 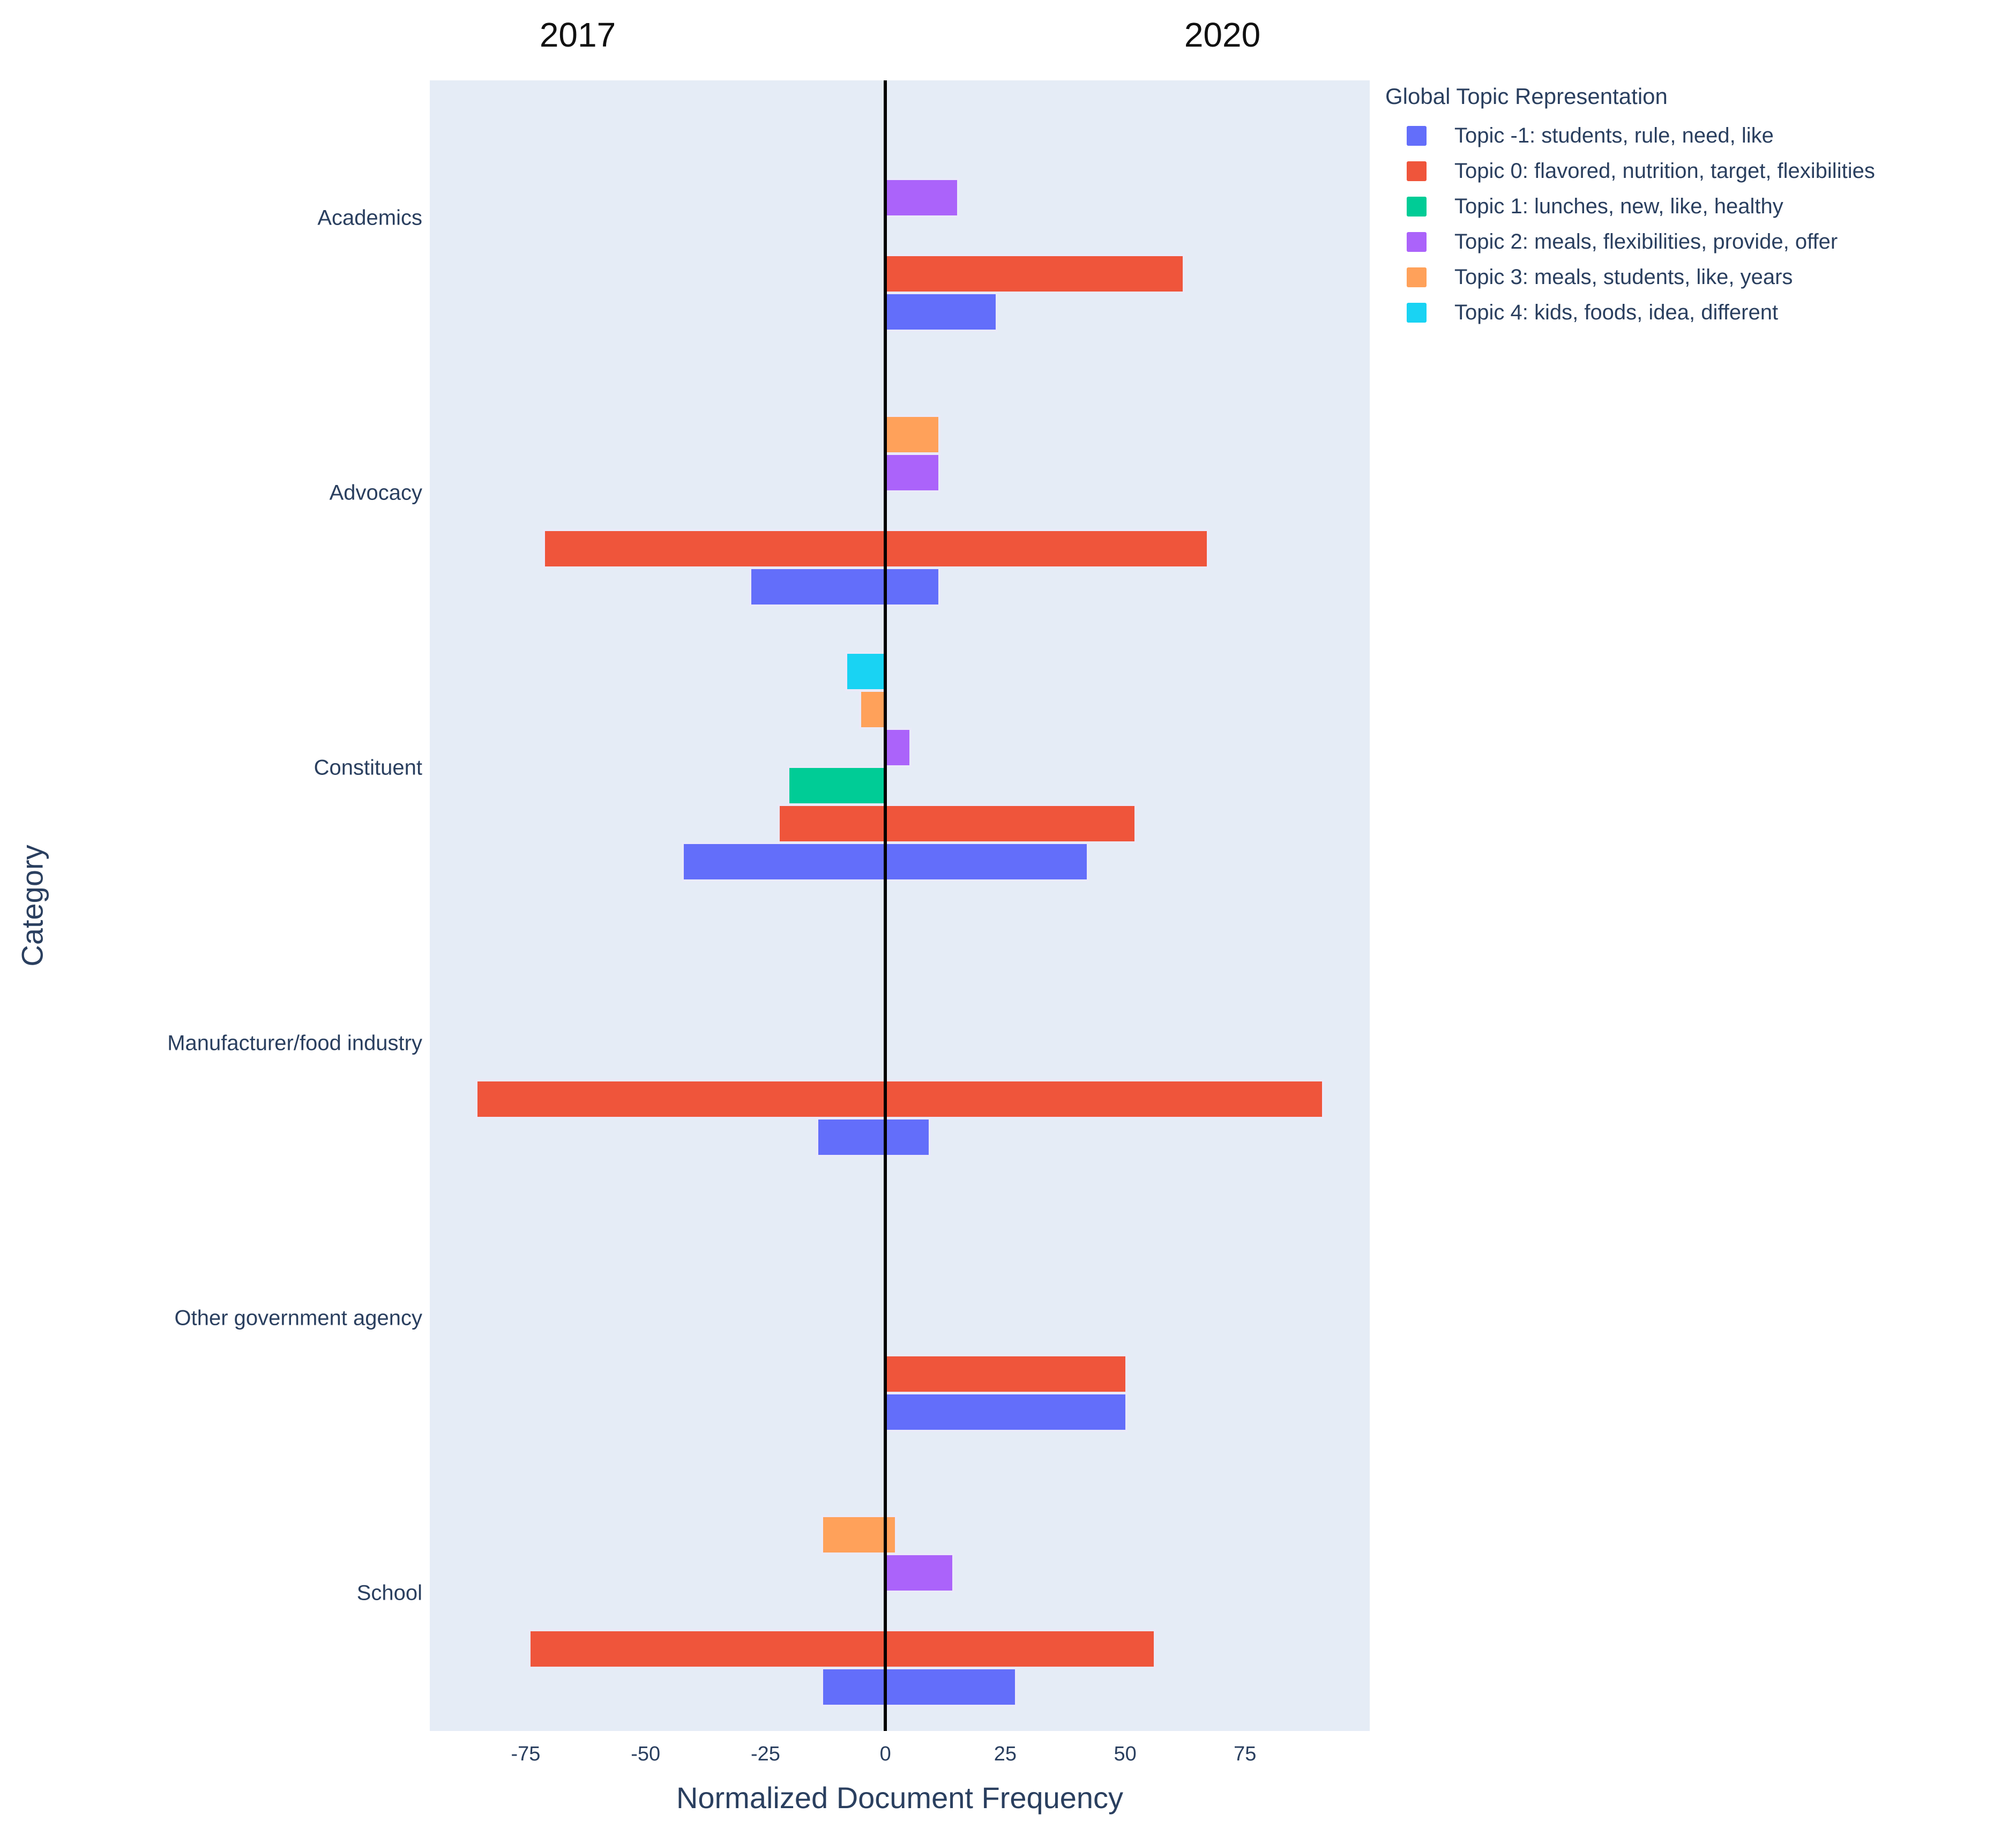 I want to click on x-tick-label: -50, so click(x=646, y=1754).